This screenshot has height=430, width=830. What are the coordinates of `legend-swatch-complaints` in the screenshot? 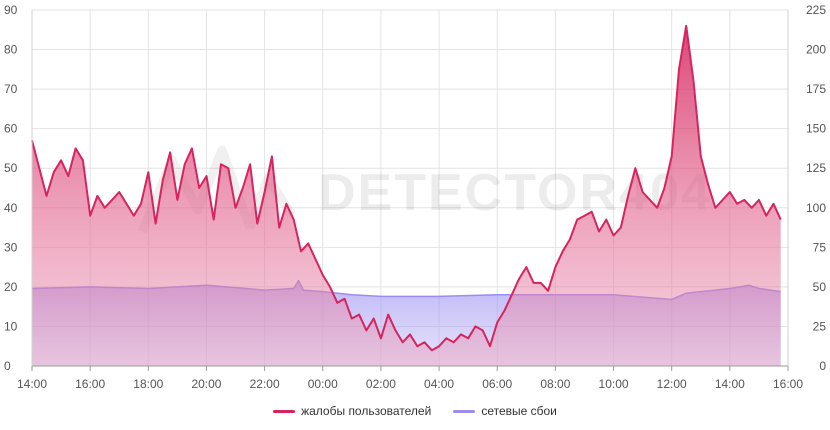 It's located at (284, 411).